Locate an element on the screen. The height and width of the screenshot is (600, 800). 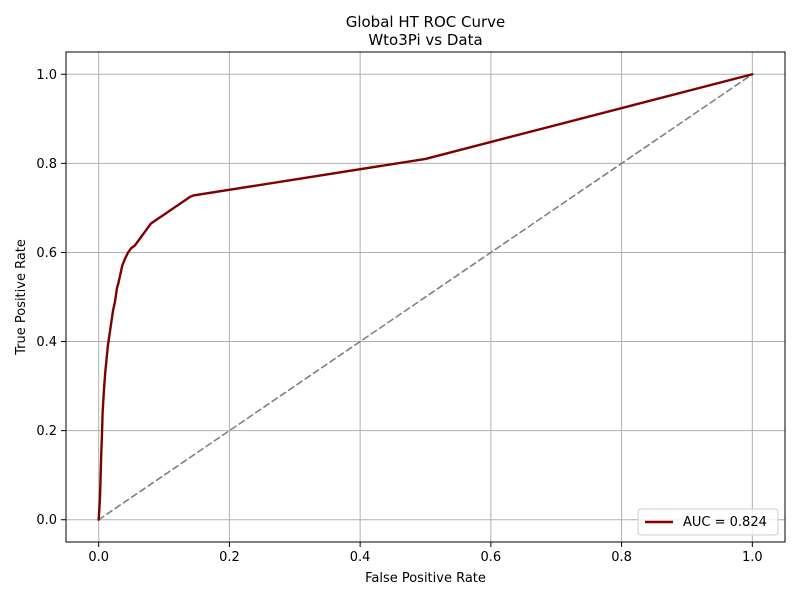
x-tick-label: 0.0 is located at coordinates (98, 557).